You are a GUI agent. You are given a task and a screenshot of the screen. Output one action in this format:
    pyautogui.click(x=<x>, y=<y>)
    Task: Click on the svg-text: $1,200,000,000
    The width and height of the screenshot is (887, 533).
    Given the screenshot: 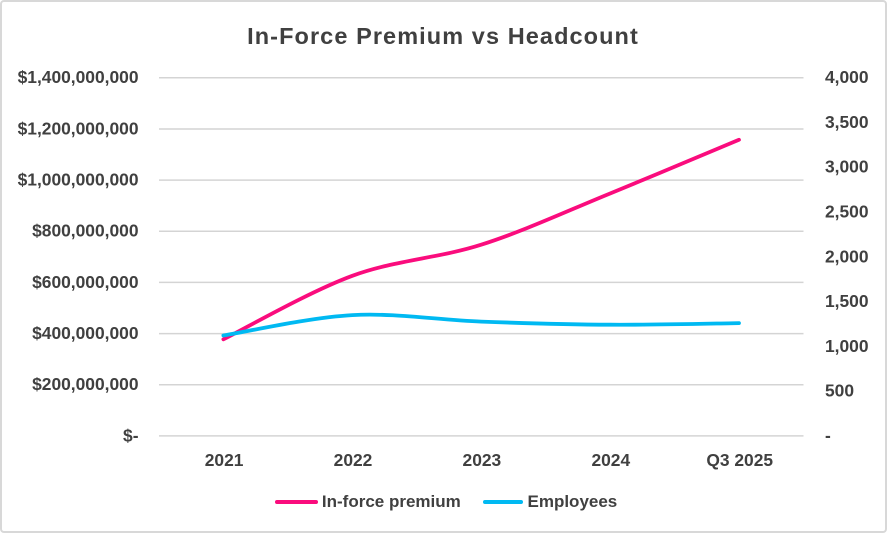 What is the action you would take?
    pyautogui.click(x=78, y=128)
    